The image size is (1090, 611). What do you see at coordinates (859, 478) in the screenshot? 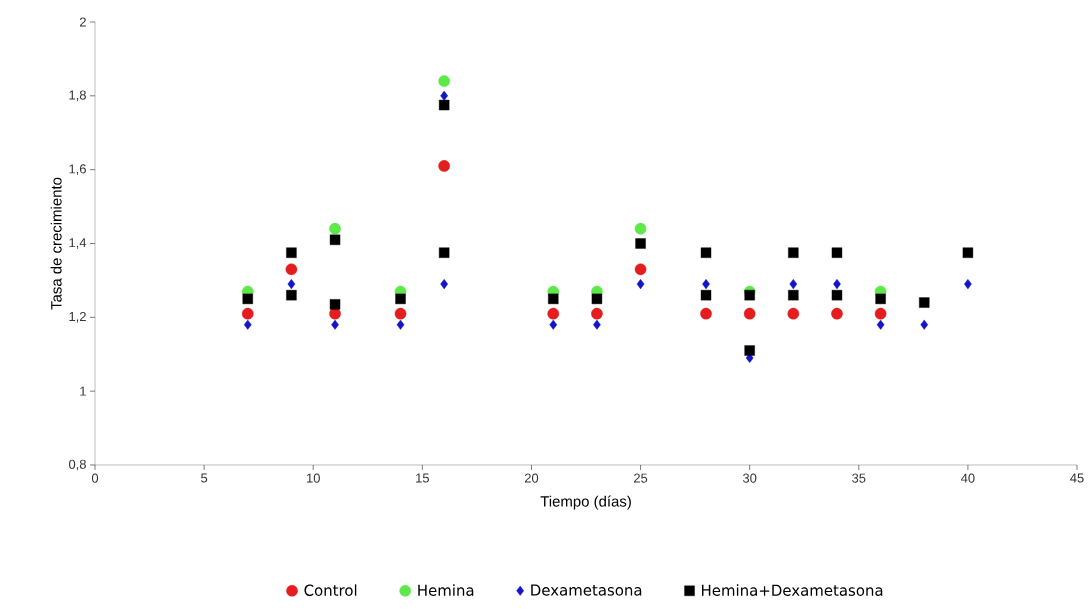
I see `x-tick-label: 35` at bounding box center [859, 478].